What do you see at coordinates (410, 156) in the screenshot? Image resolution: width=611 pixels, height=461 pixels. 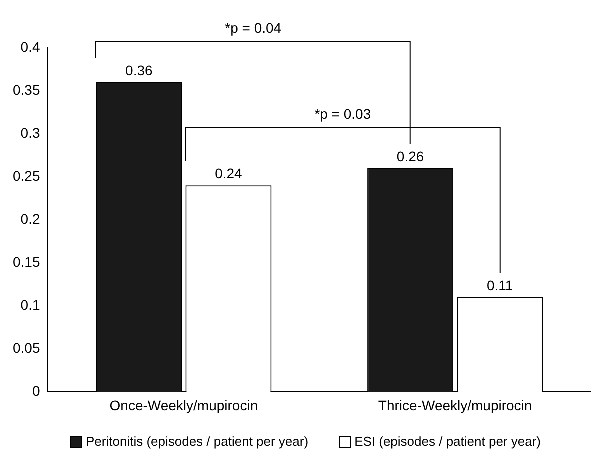 I see `data-label: 0.26` at bounding box center [410, 156].